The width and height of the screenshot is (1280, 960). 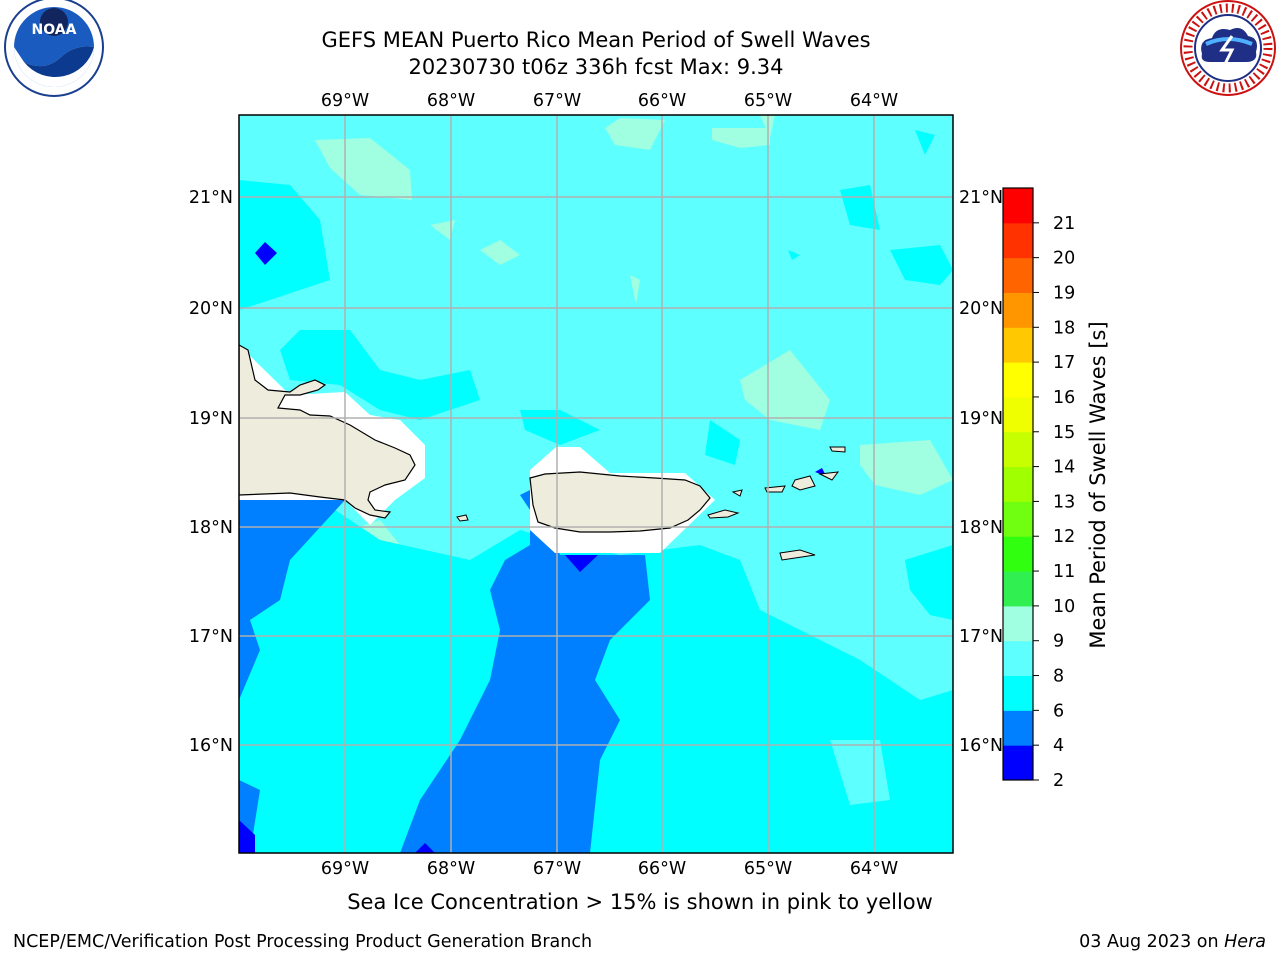 I want to click on virgin-islands, so click(x=651, y=503).